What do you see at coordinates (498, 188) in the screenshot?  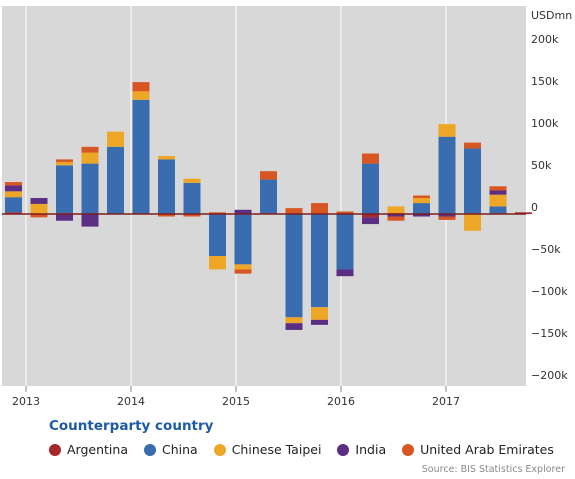 I see `bar-2017-Q4-united-arab-emirates` at bounding box center [498, 188].